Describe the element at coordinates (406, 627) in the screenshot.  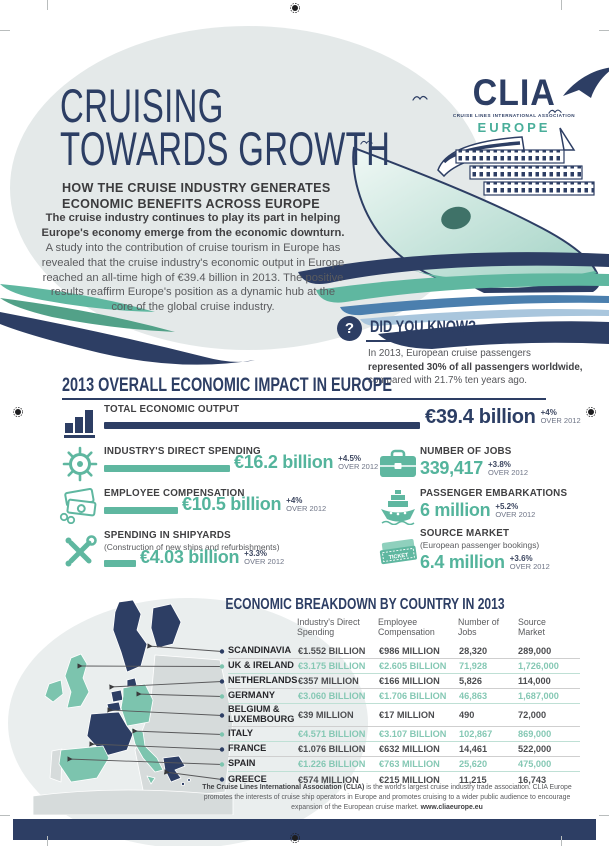
I see `column-header-compensation: Employee Compensation` at that location.